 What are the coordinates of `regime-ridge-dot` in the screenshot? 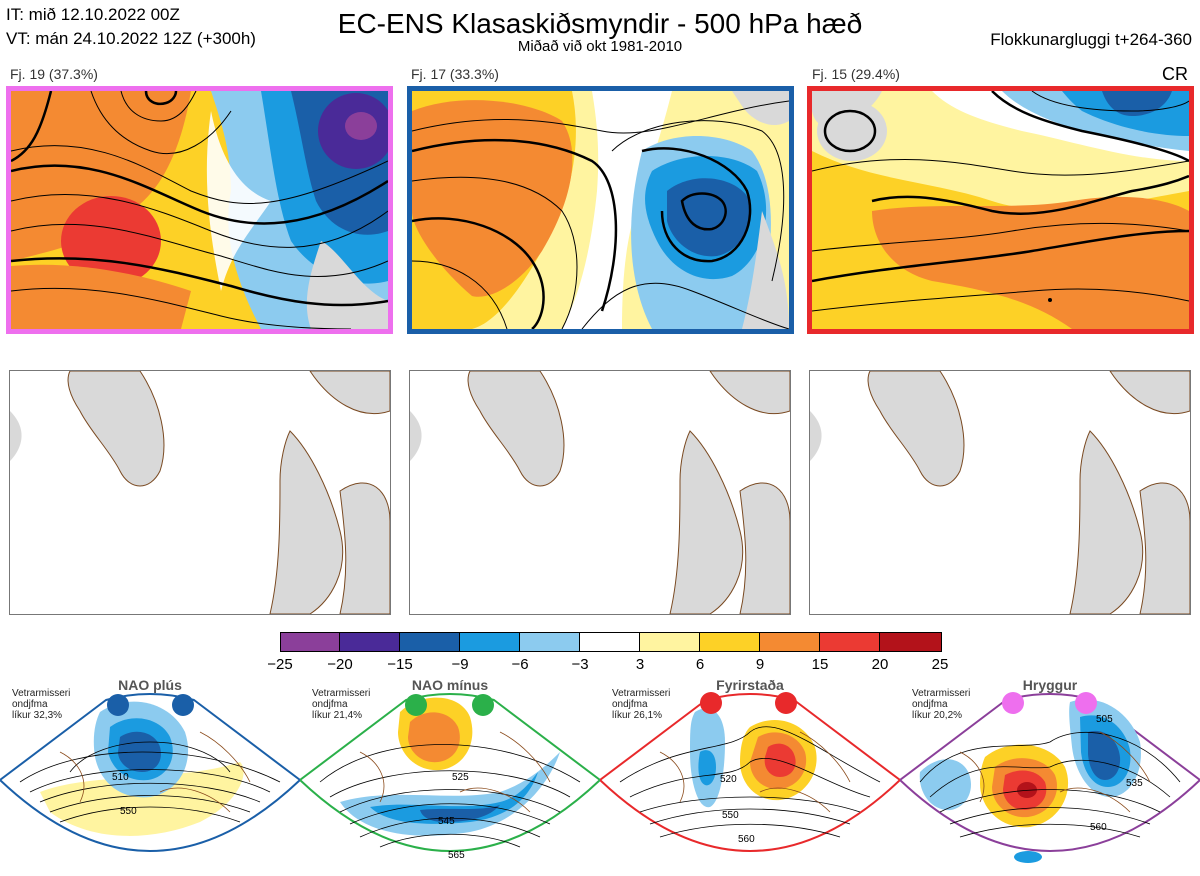 It's located at (1013, 703).